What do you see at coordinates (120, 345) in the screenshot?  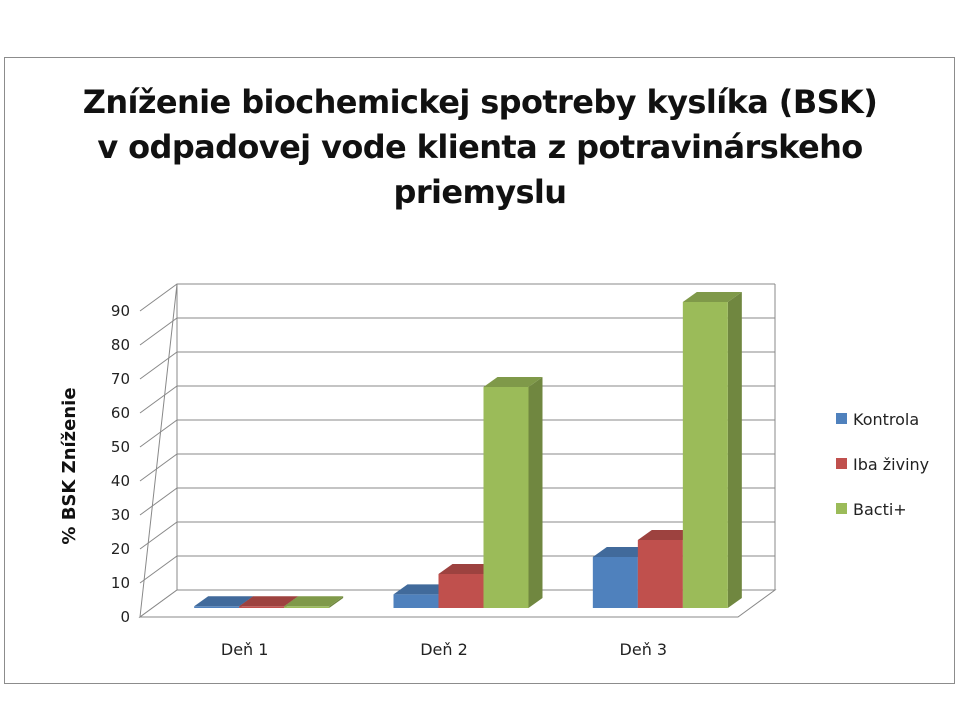 I see `y-tick-80: 80` at bounding box center [120, 345].